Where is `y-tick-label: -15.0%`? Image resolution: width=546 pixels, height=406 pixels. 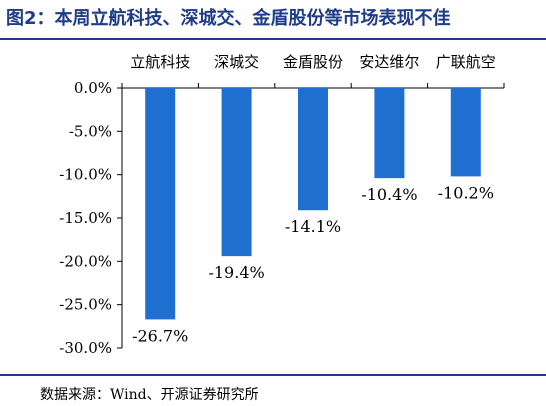 y-tick-label: -15.0% is located at coordinates (85, 218).